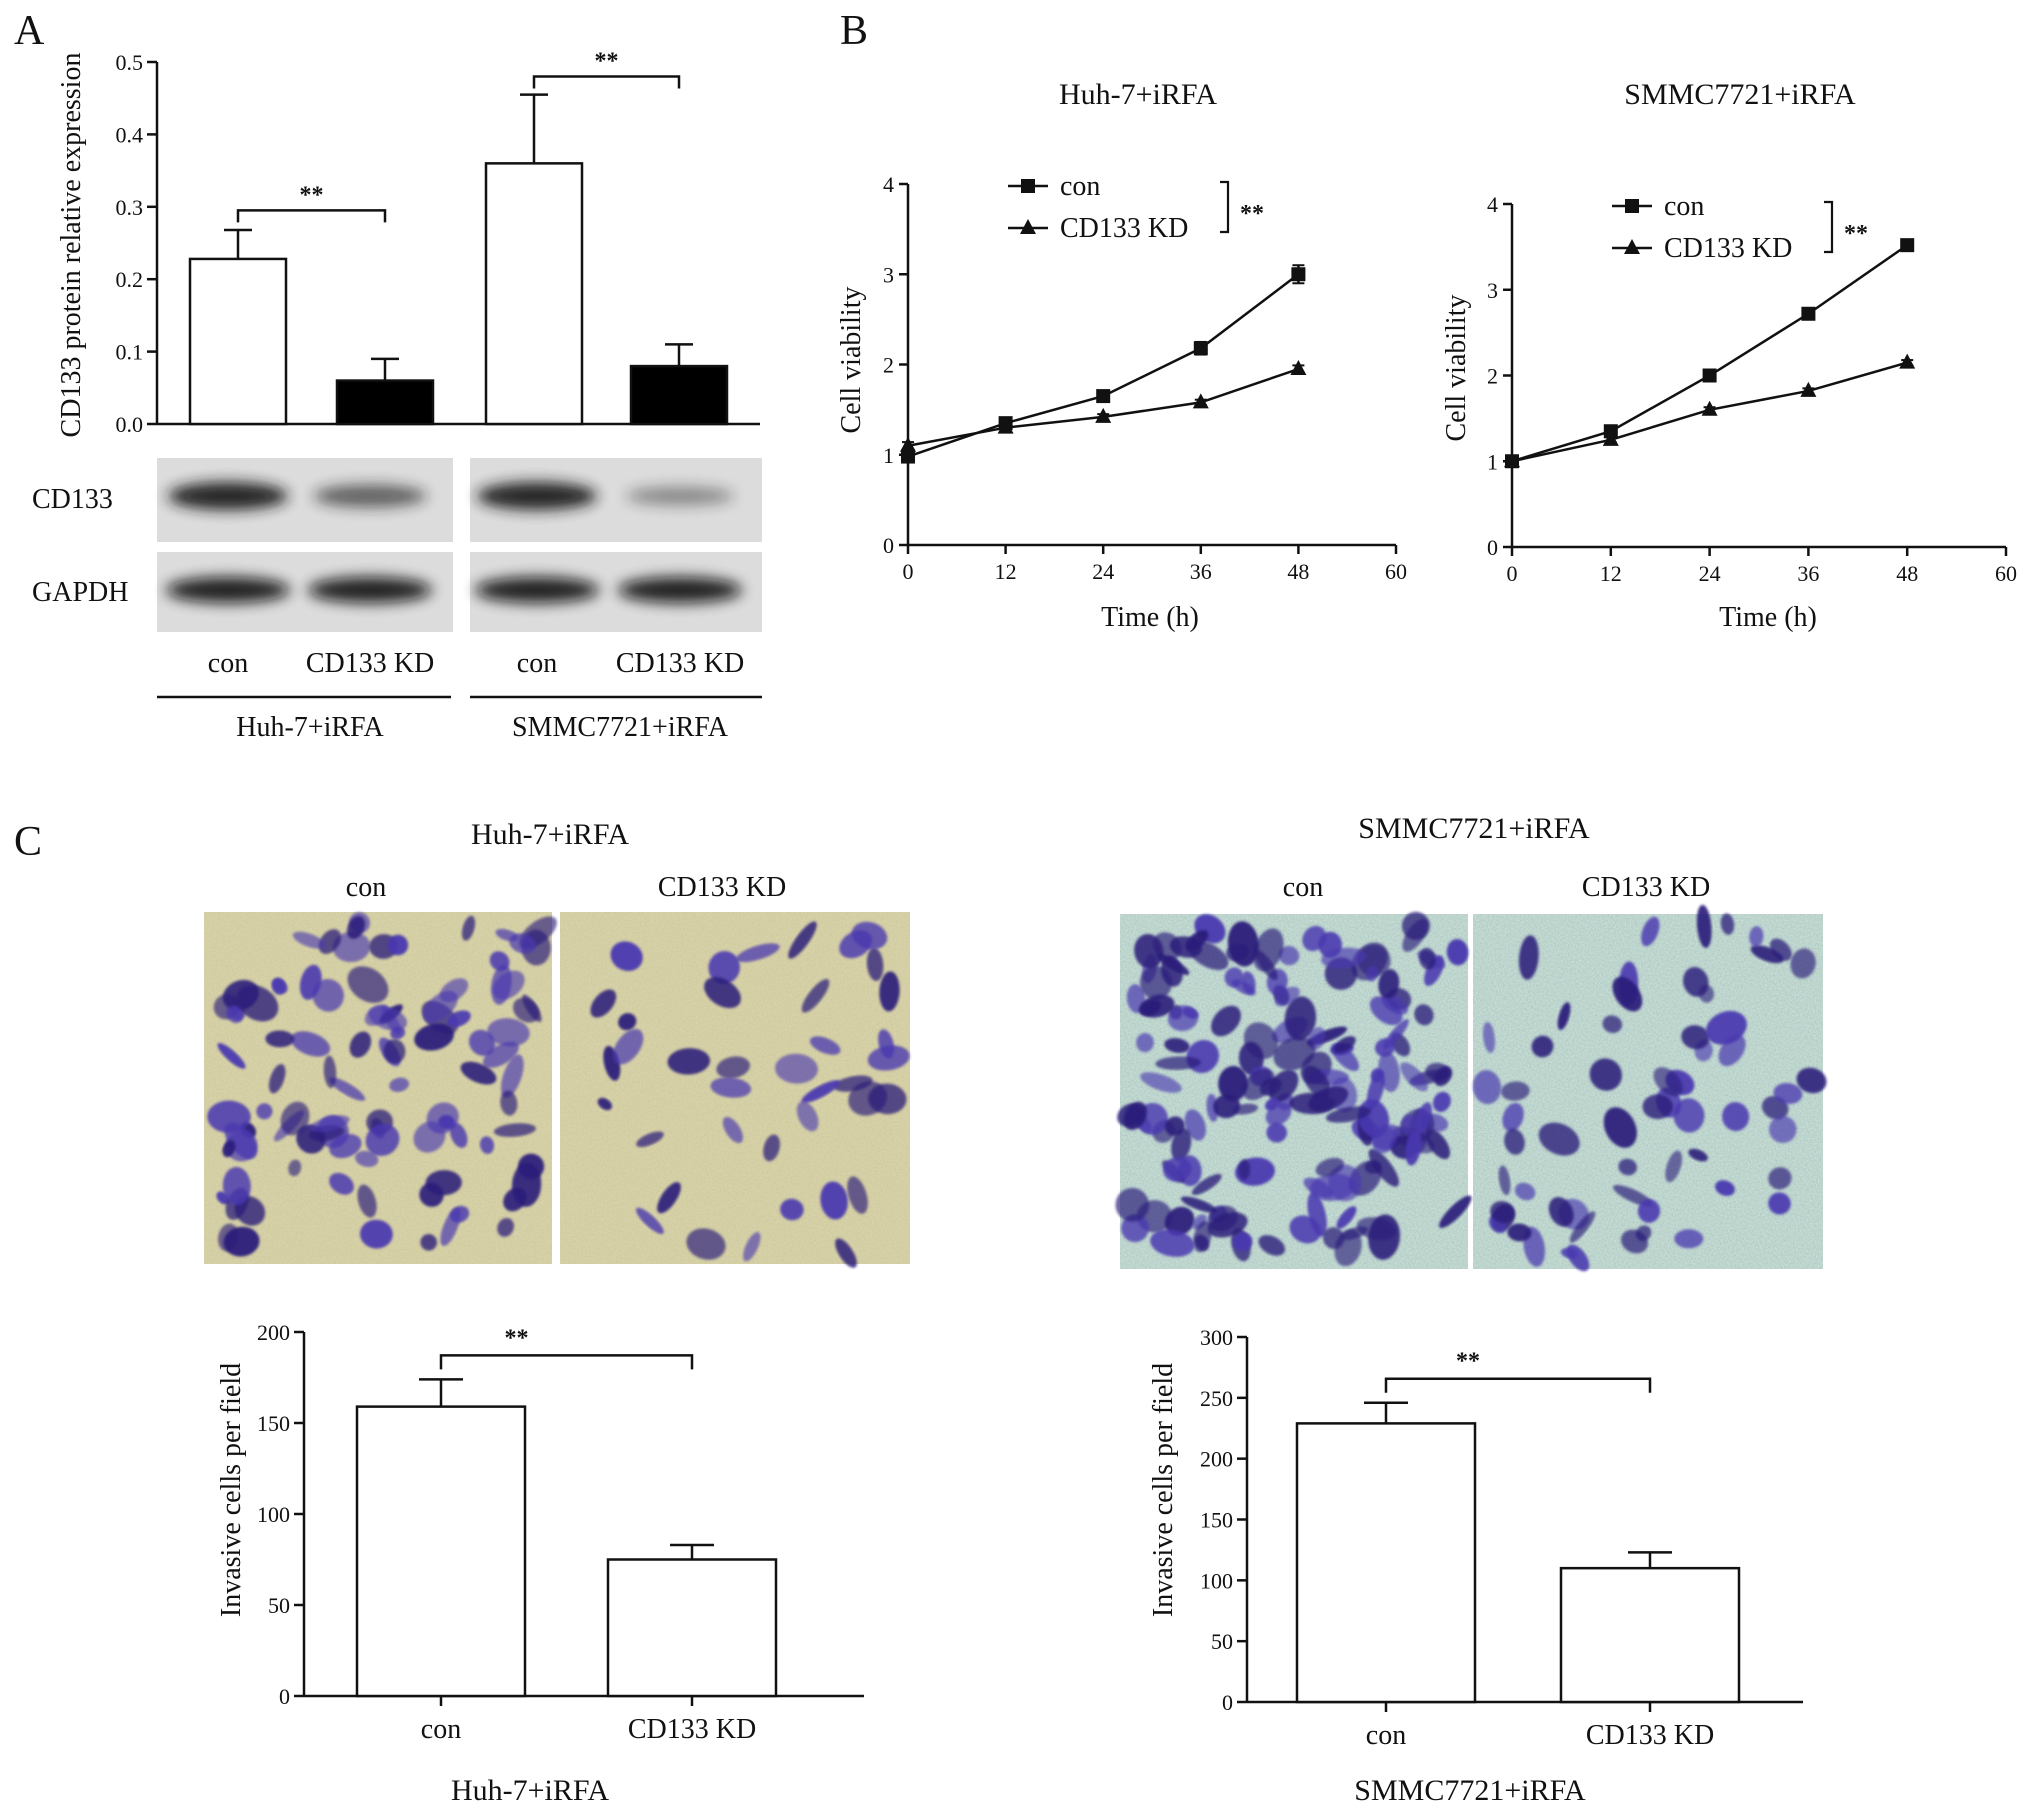 Image resolution: width=2031 pixels, height=1812 pixels. I want to click on series-line-cd133-kd, so click(1103, 407).